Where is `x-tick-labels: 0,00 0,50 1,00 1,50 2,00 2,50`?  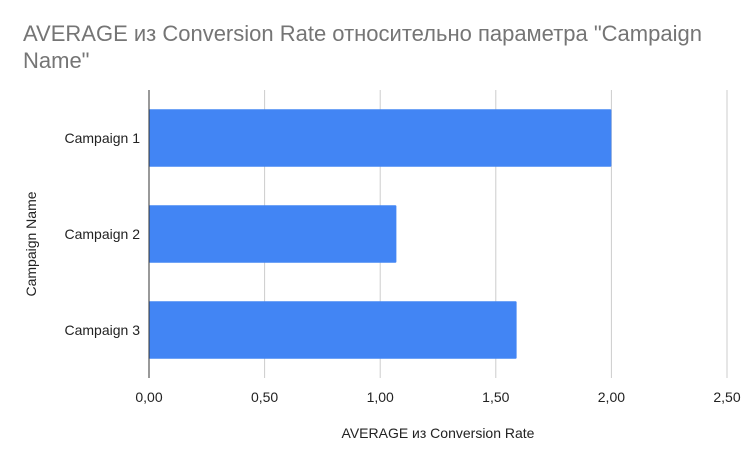 x-tick-labels: 0,00 0,50 1,00 1,50 2,00 2,50 is located at coordinates (437, 397).